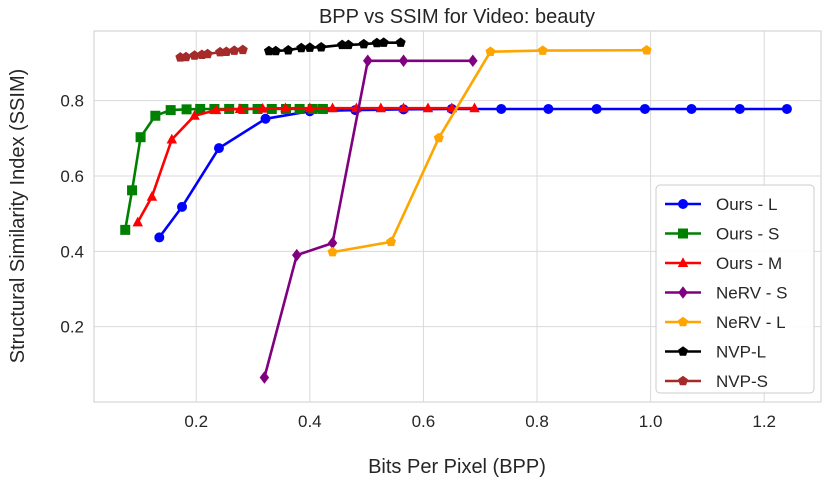 The image size is (830, 488). Describe the element at coordinates (747, 234) in the screenshot. I see `legend-label: Ours - S` at that location.